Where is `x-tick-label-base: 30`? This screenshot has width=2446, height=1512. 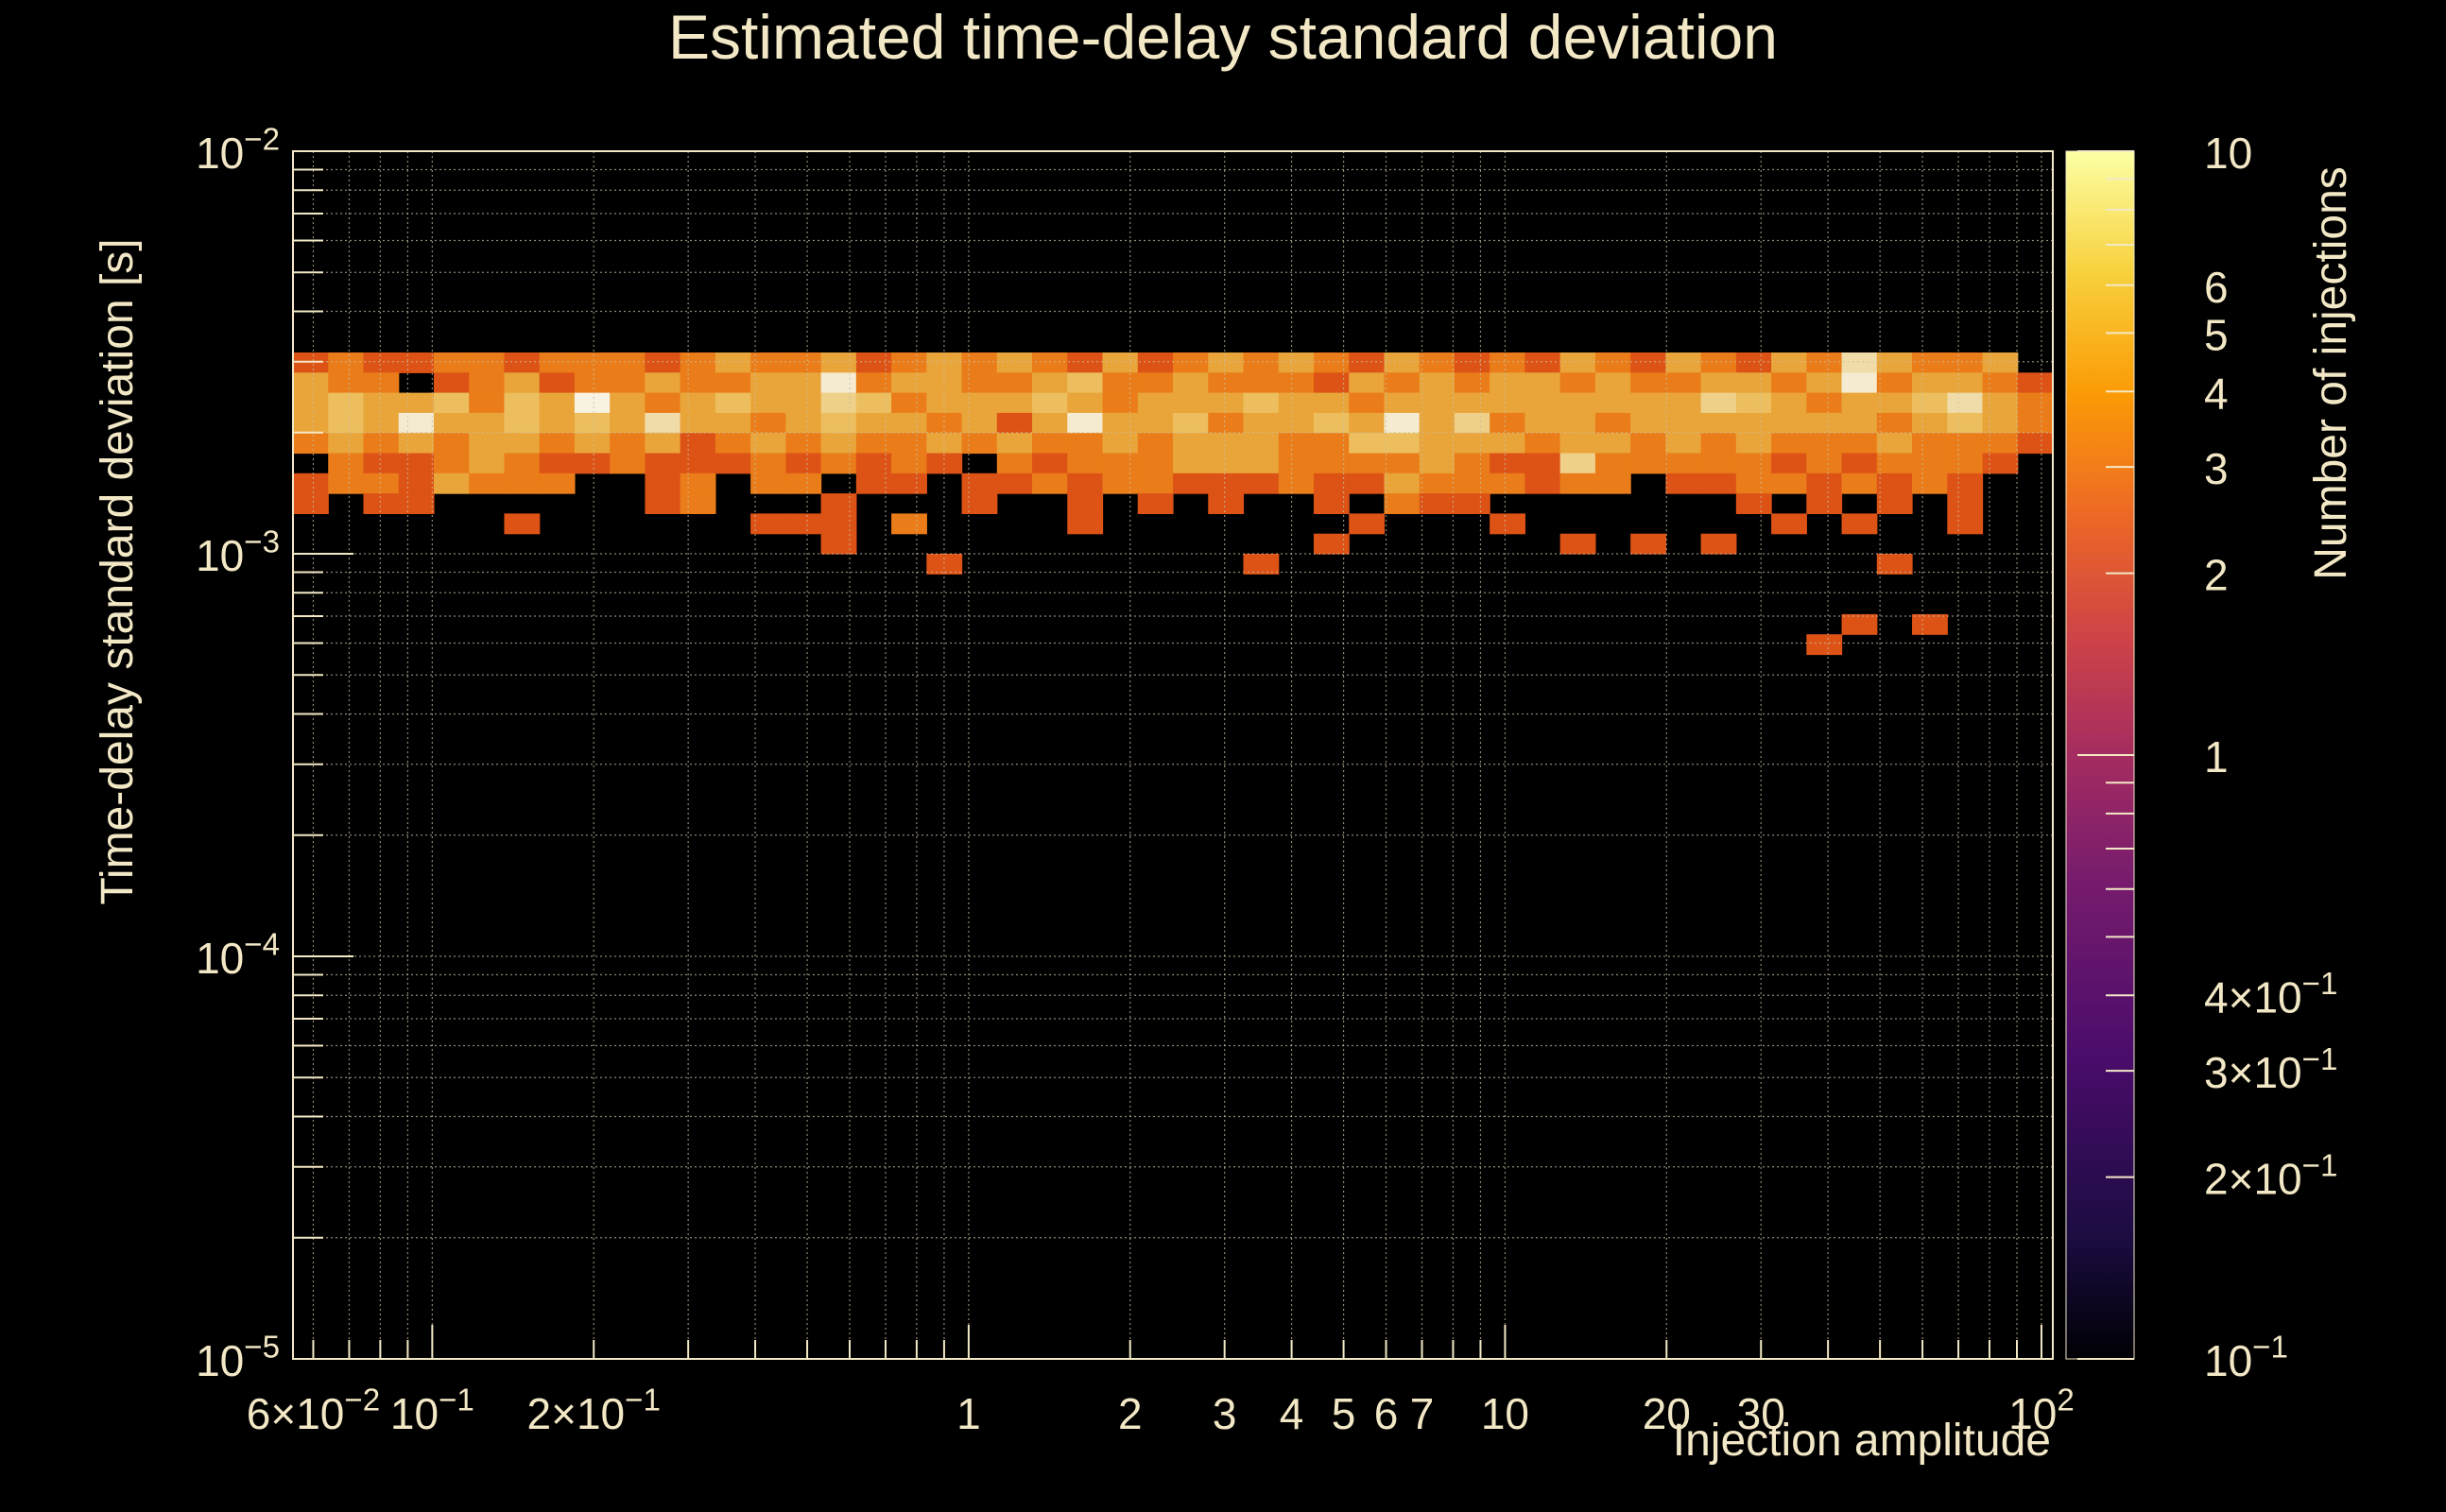
x-tick-label-base: 30 is located at coordinates (1761, 1413).